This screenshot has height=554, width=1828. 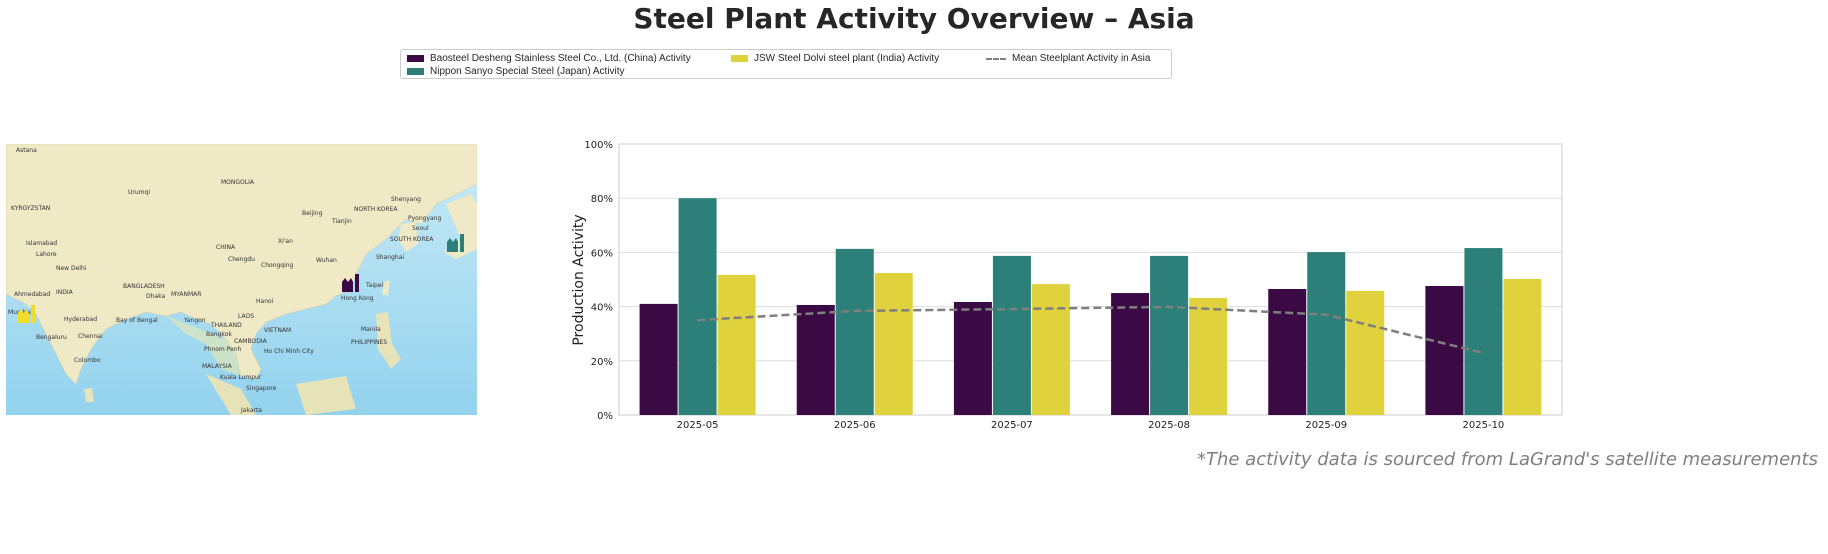 What do you see at coordinates (137, 320) in the screenshot?
I see `map-label: Bay of Bengal` at bounding box center [137, 320].